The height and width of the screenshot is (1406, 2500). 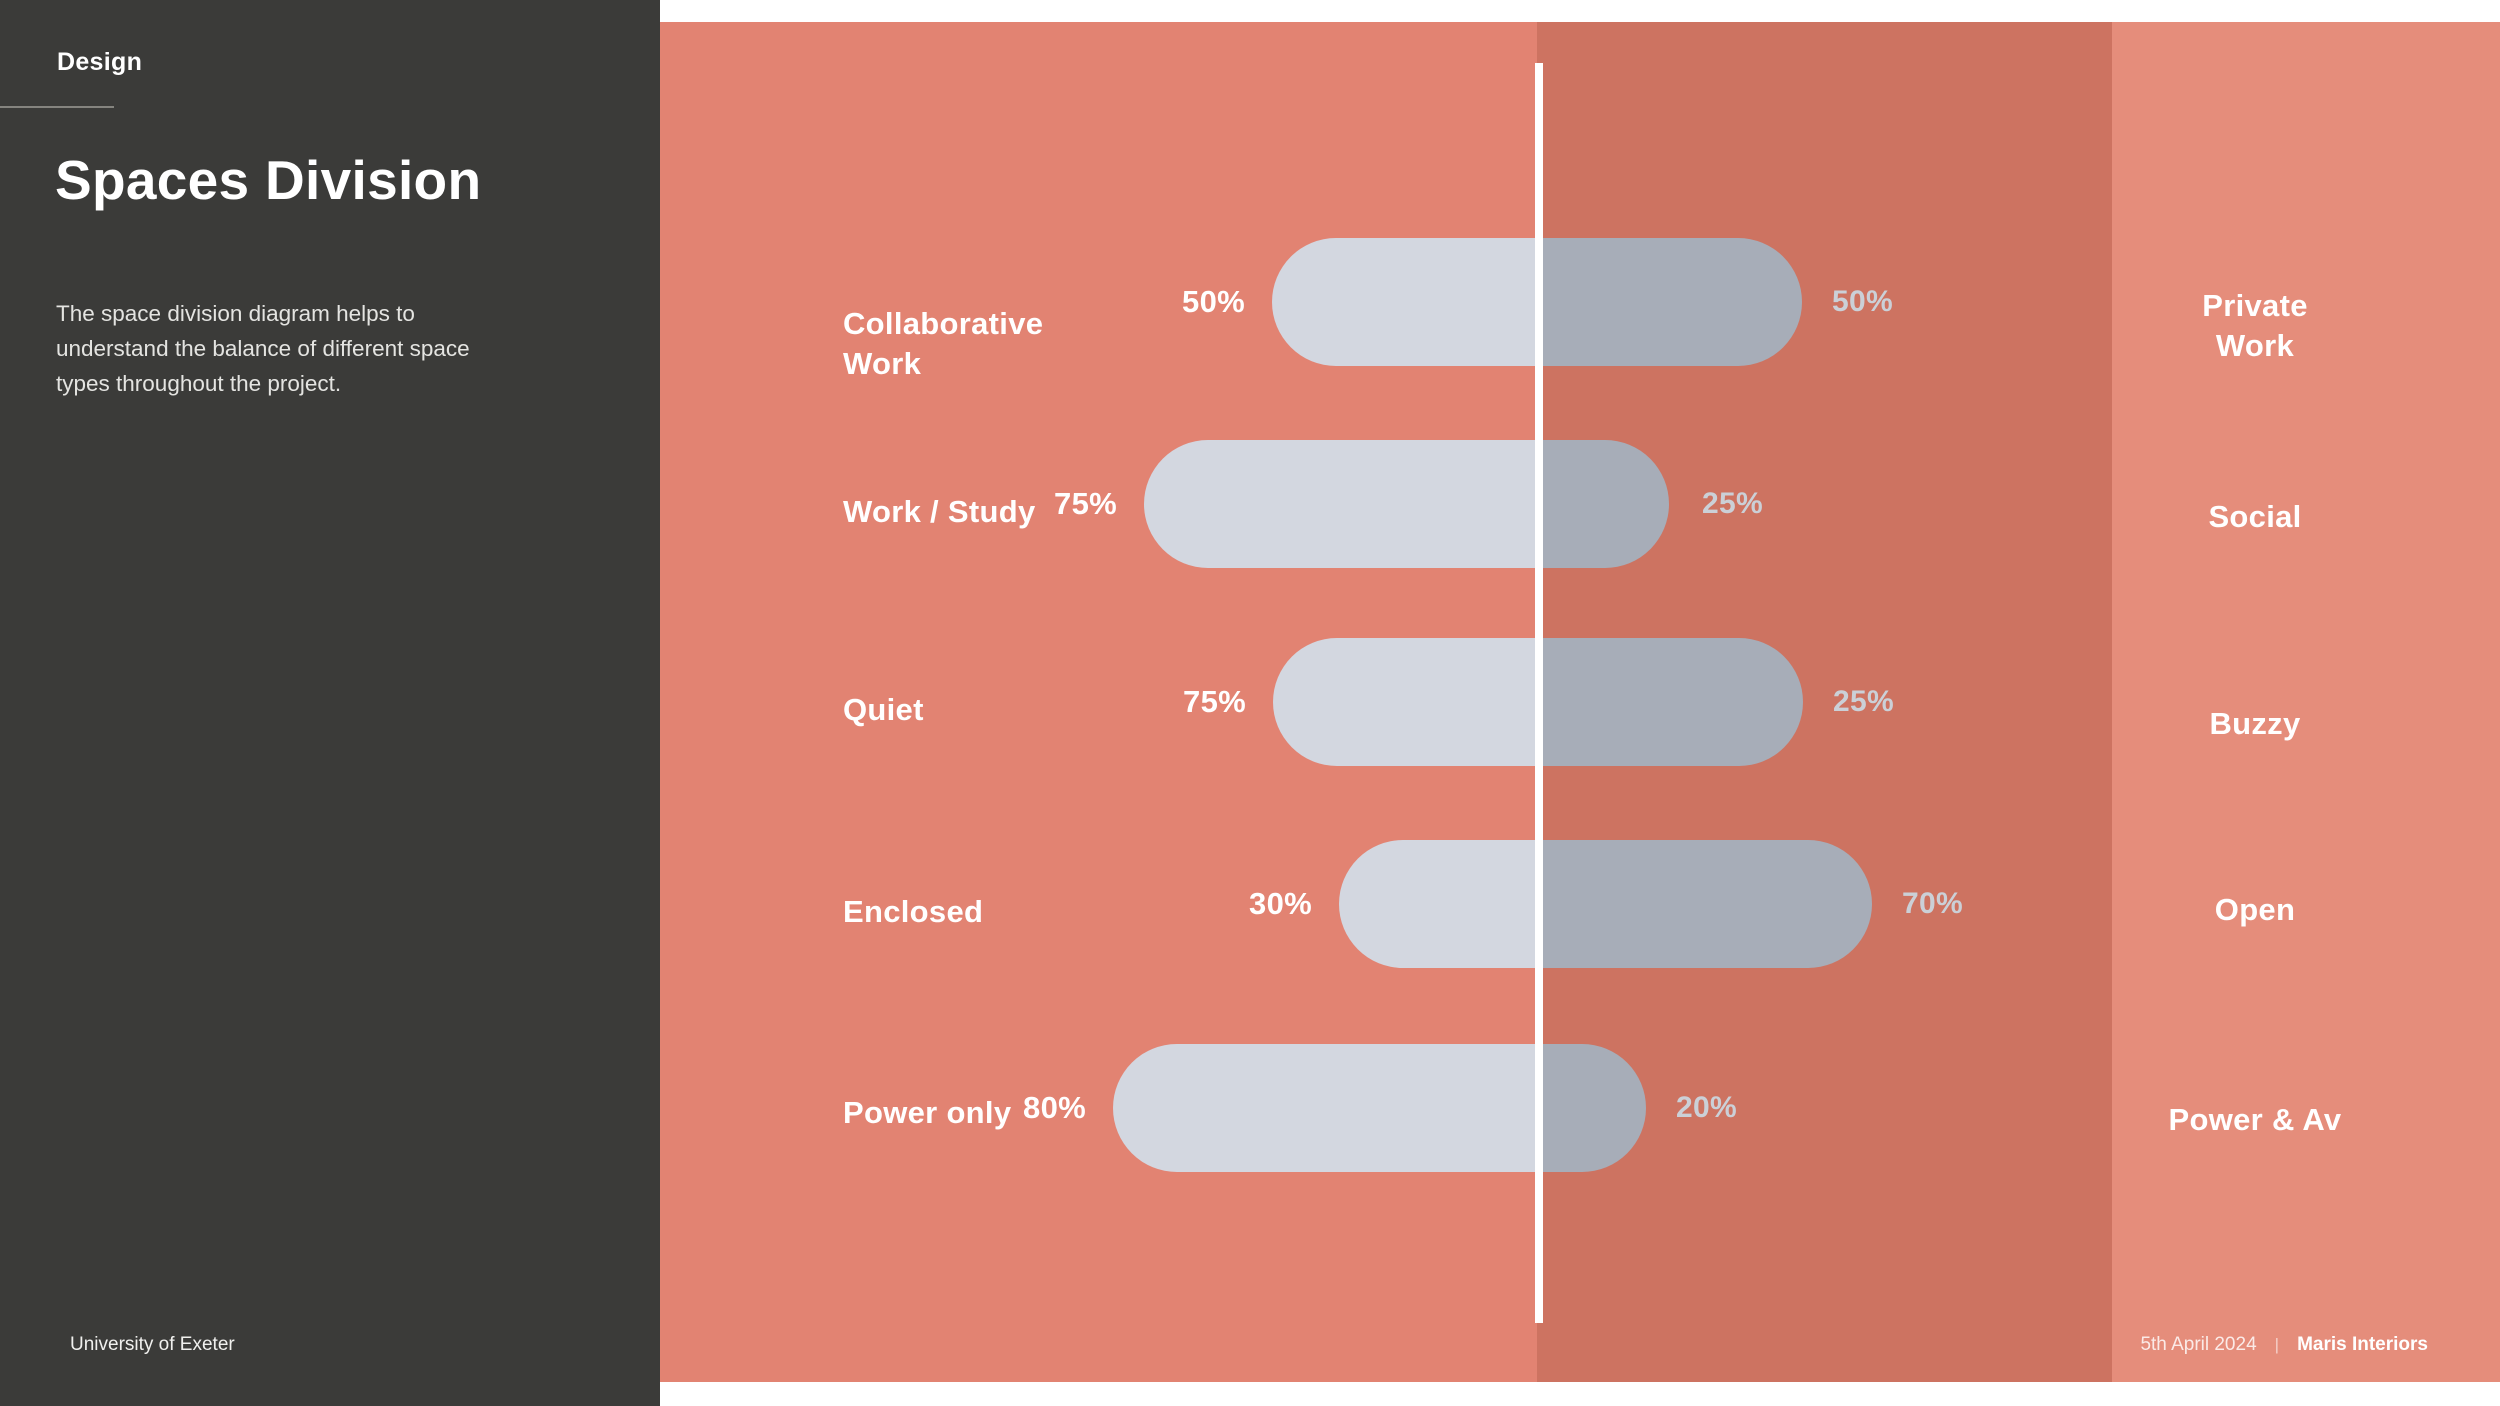 What do you see at coordinates (1862, 301) in the screenshot?
I see `right-value: 50%` at bounding box center [1862, 301].